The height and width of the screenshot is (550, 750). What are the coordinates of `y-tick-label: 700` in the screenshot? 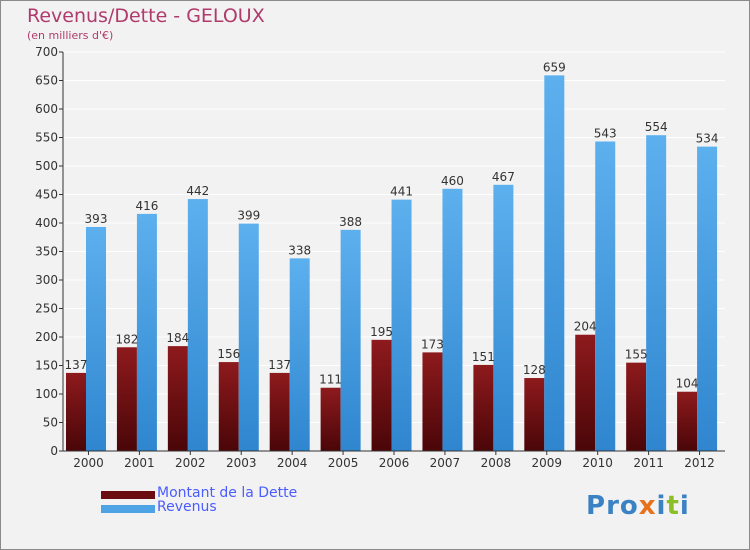 It's located at (46, 52).